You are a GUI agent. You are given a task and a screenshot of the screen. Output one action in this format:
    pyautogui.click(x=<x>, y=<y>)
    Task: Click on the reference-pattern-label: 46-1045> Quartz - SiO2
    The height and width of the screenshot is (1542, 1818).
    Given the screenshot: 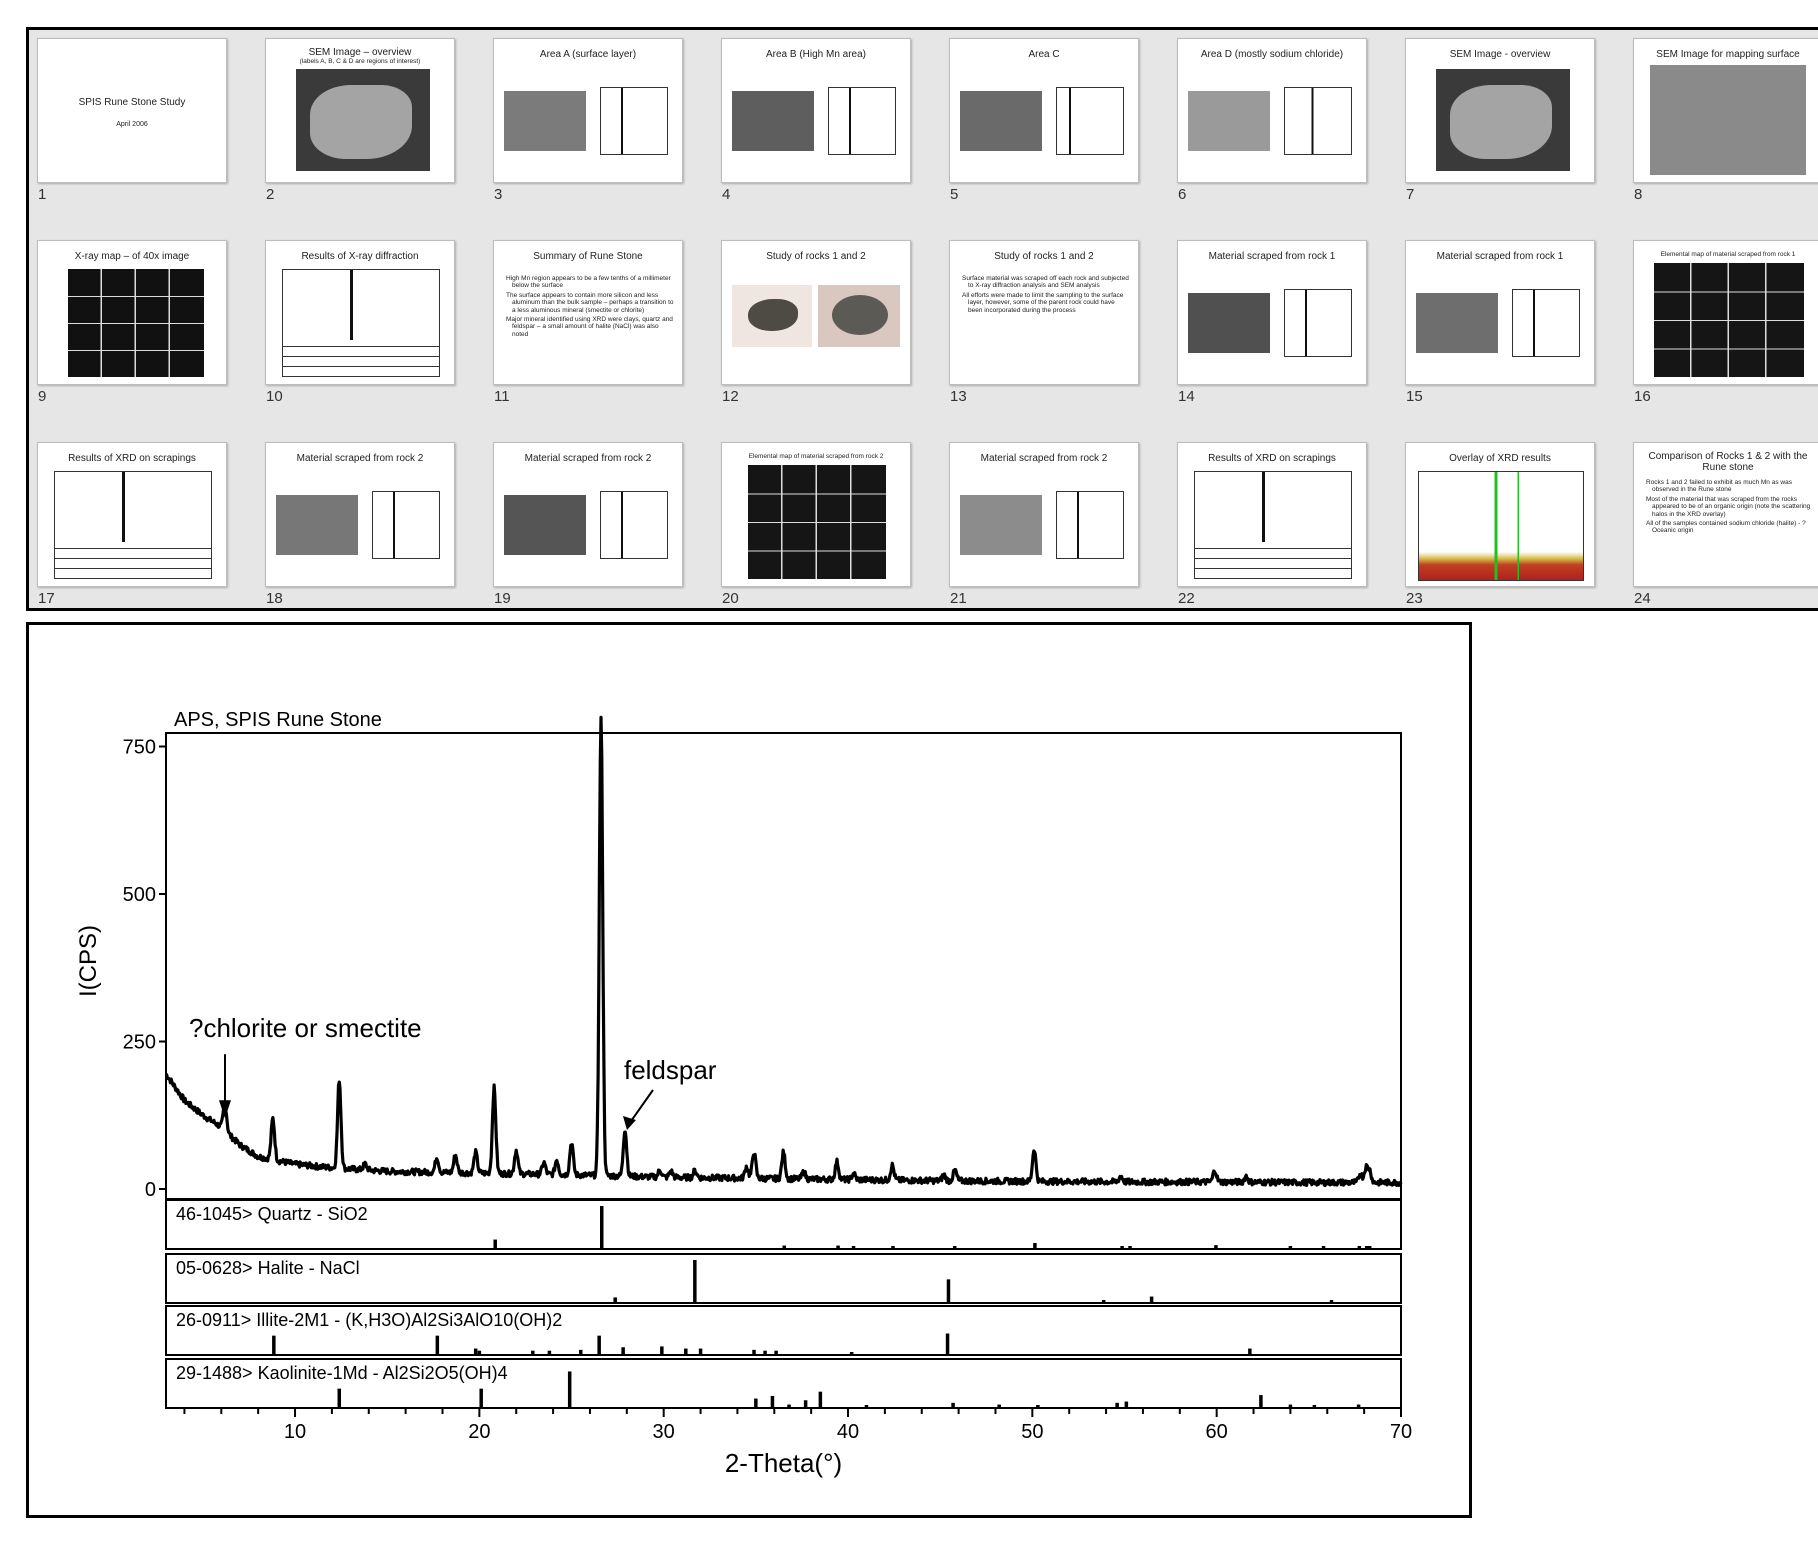 What is the action you would take?
    pyautogui.click(x=272, y=1214)
    